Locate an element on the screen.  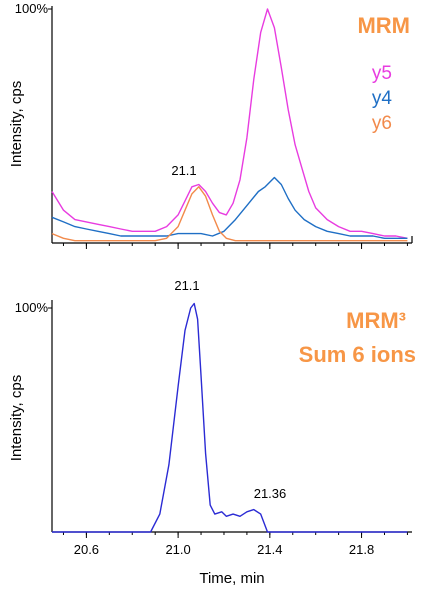
legend-entry-y6: y6 is located at coordinates (382, 123).